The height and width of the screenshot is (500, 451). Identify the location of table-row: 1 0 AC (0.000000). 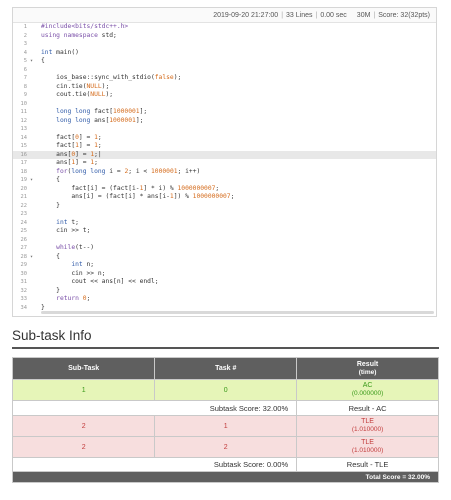
(225, 390).